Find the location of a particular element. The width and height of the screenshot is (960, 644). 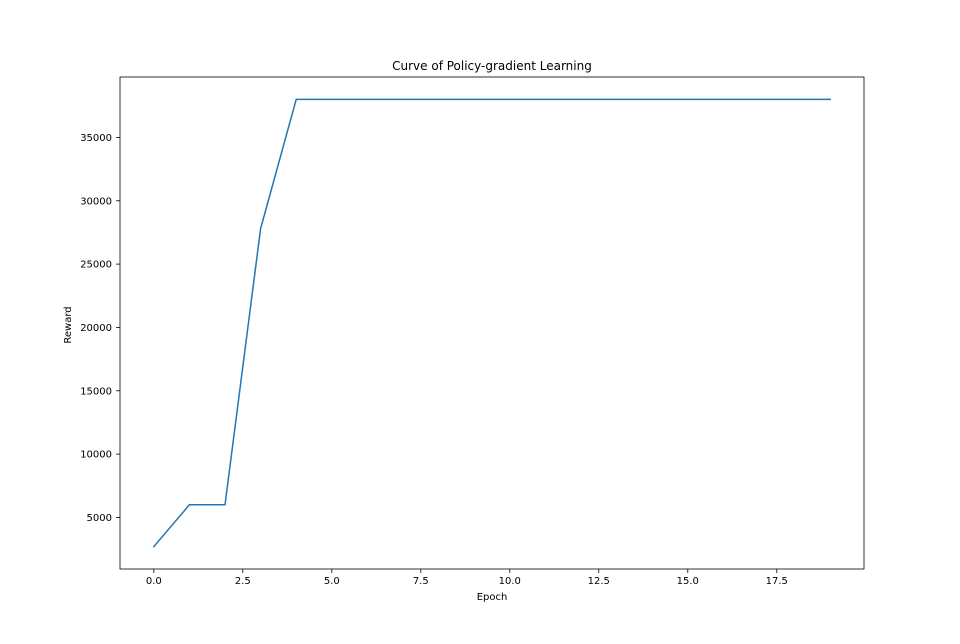

y-tick-label: 10000 is located at coordinates (96, 455).